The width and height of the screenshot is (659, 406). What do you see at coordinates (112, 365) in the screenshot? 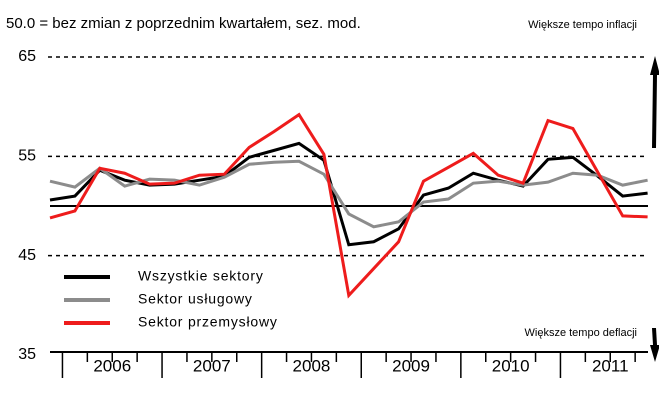
I see `x-group-label: 2006` at bounding box center [112, 365].